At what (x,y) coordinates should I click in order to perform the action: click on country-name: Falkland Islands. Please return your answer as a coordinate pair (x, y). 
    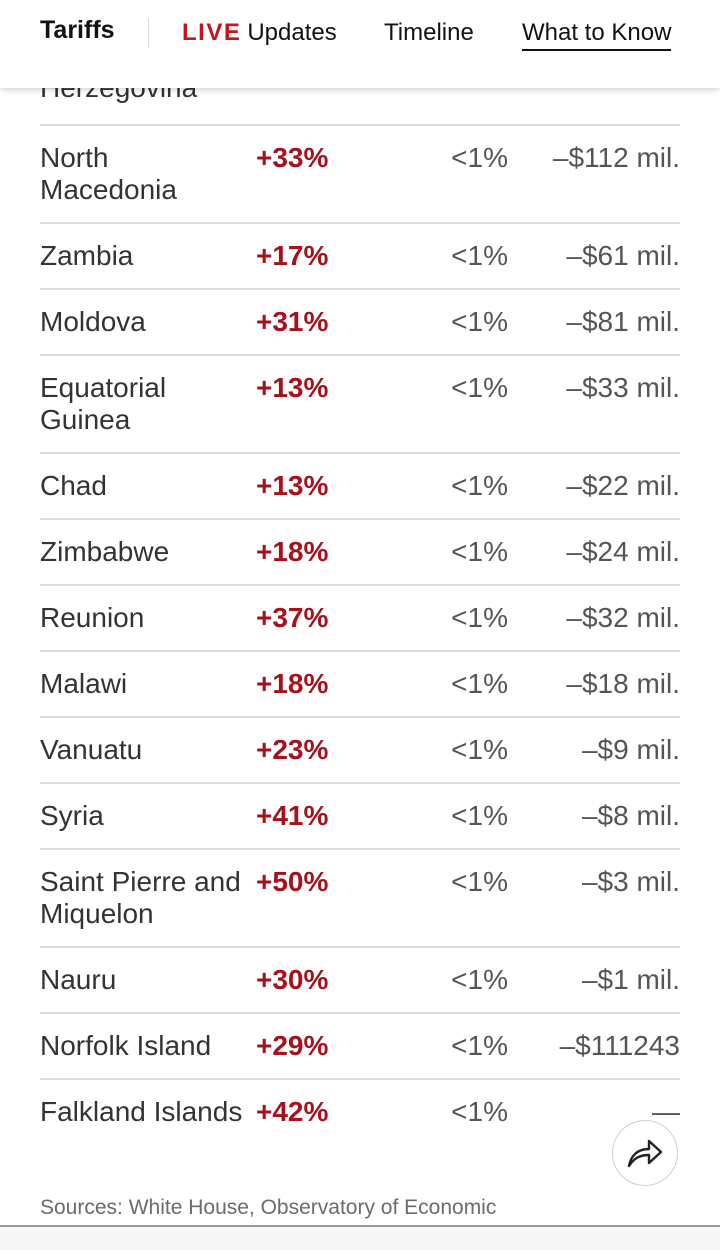
    Looking at the image, I should click on (141, 1111).